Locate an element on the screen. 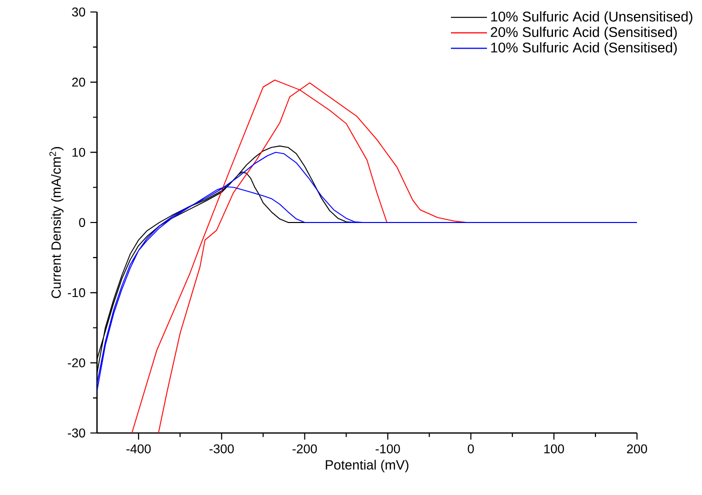 The image size is (702, 495). y-tick-label: 30 is located at coordinates (79, 12).